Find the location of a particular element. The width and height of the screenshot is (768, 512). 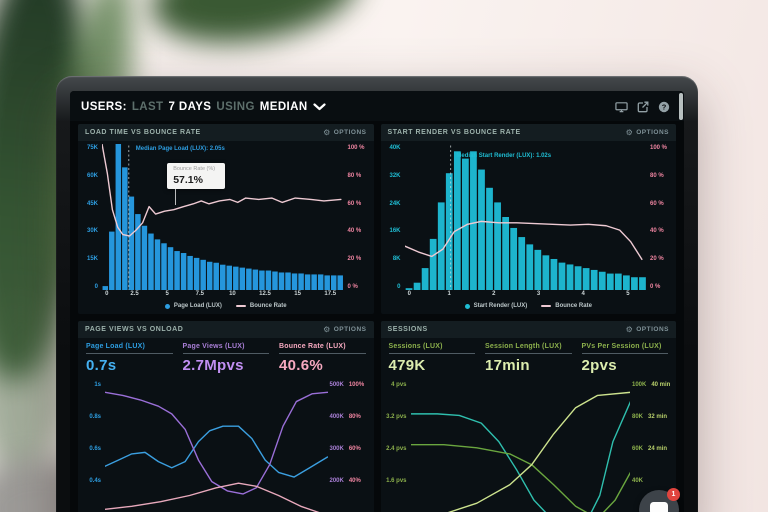

y-tick: 40 min is located at coordinates (661, 385).